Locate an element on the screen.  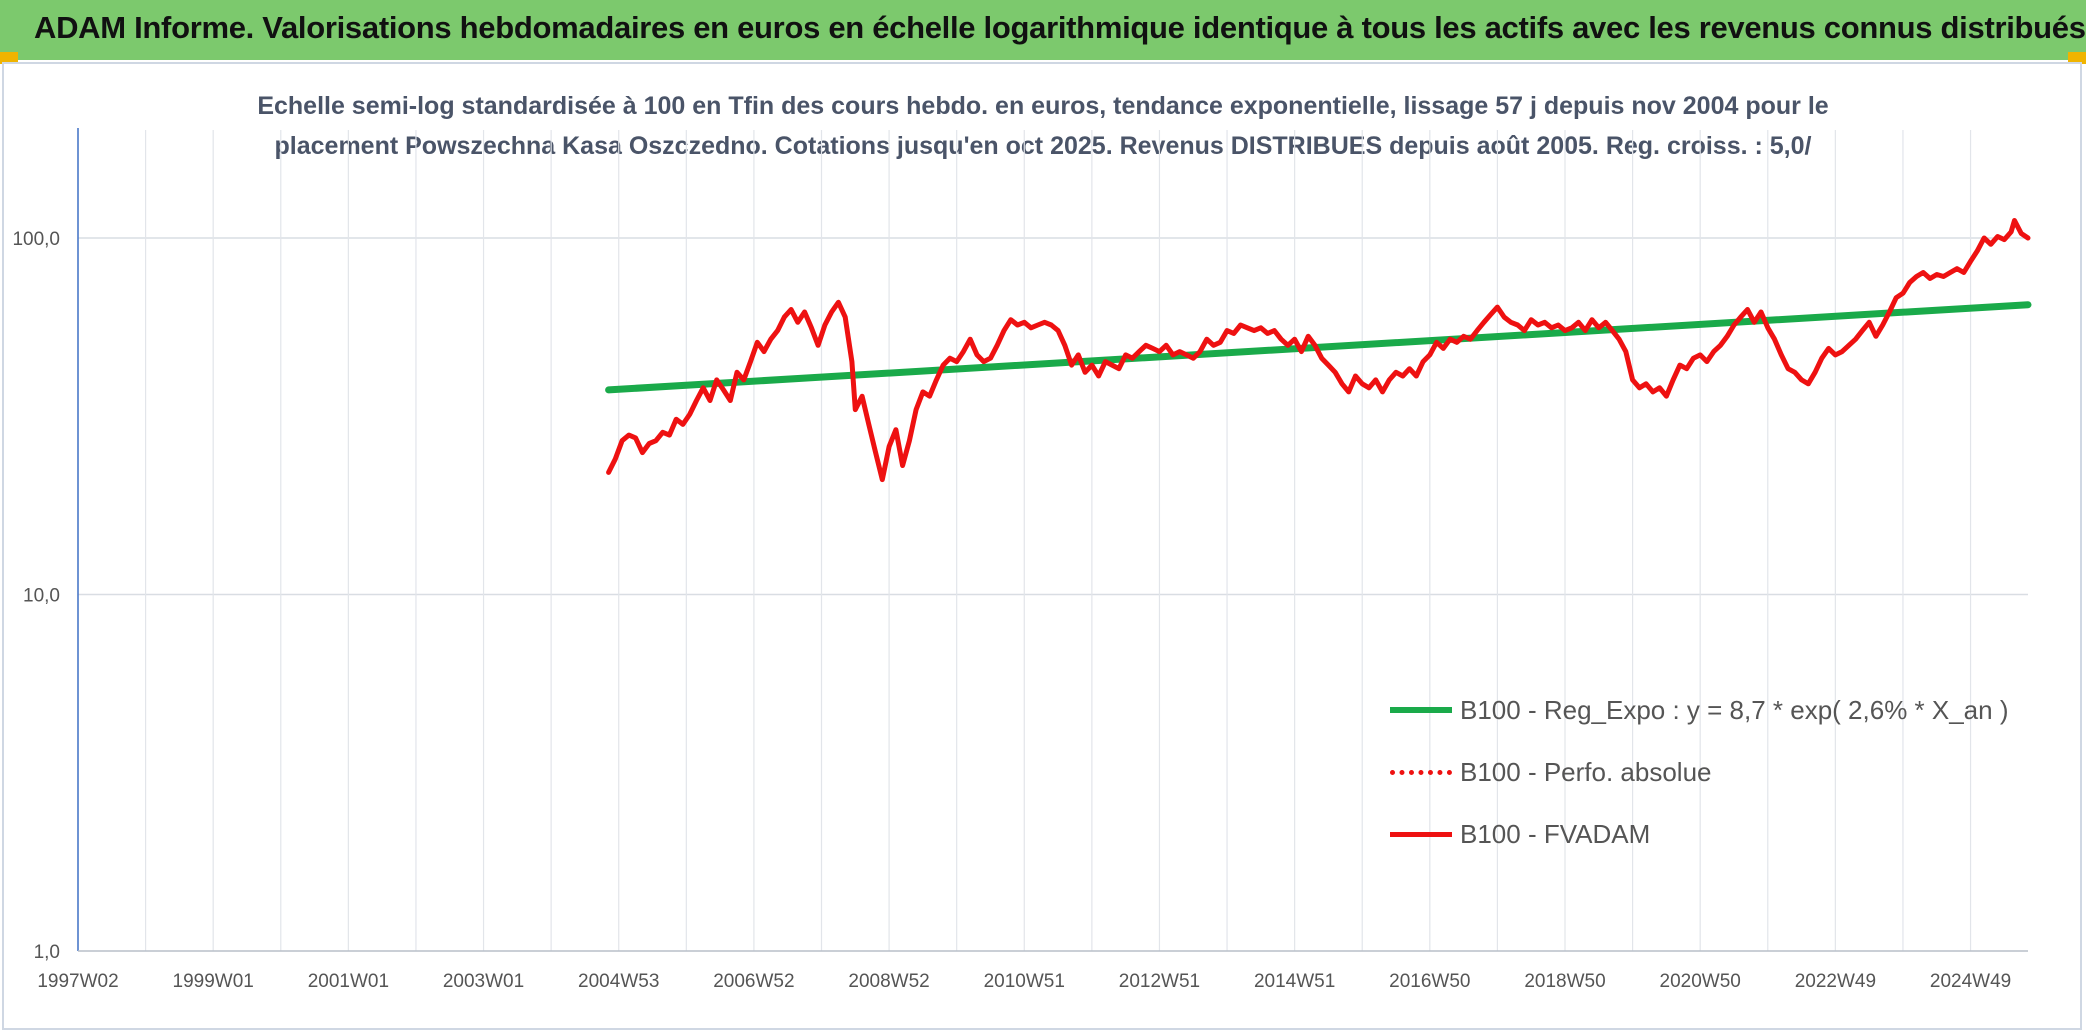
legend-swatch-fvadam is located at coordinates (1421, 834).